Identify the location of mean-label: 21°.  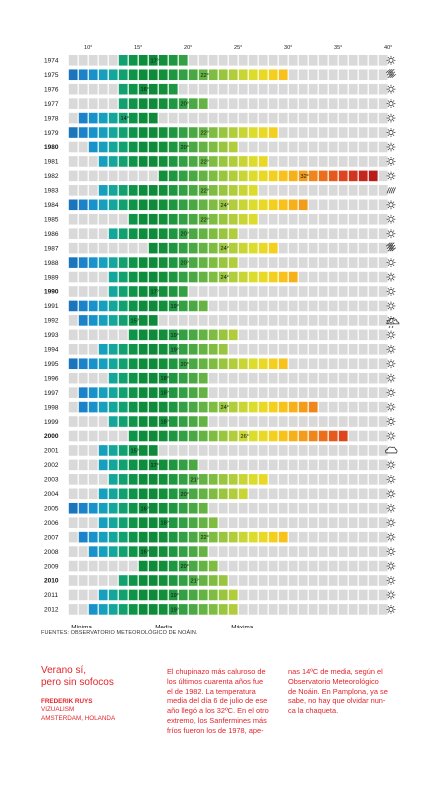
(194, 582).